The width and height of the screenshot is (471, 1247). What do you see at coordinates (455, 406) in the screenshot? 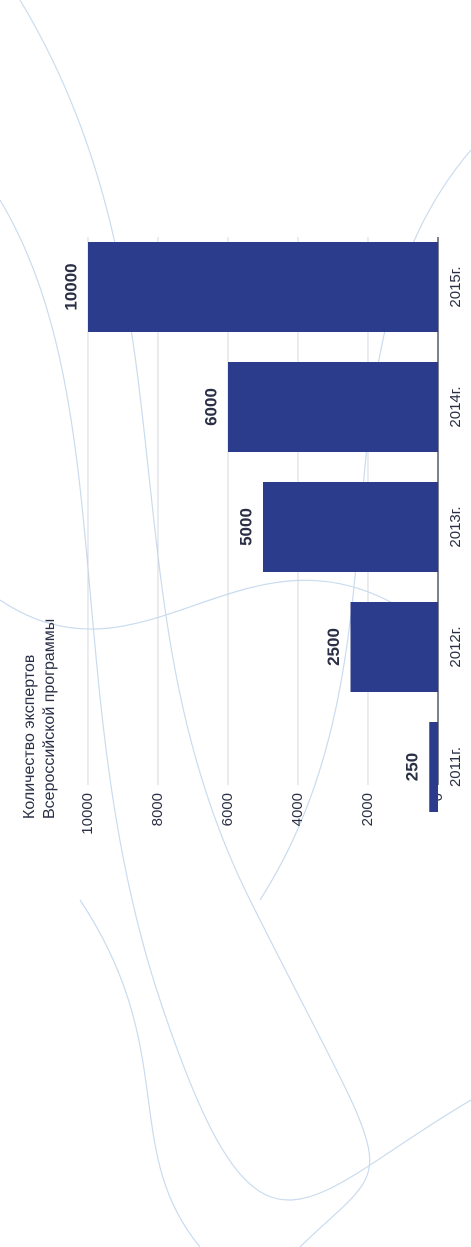
I see `x-tick-label: 2014г.` at bounding box center [455, 406].